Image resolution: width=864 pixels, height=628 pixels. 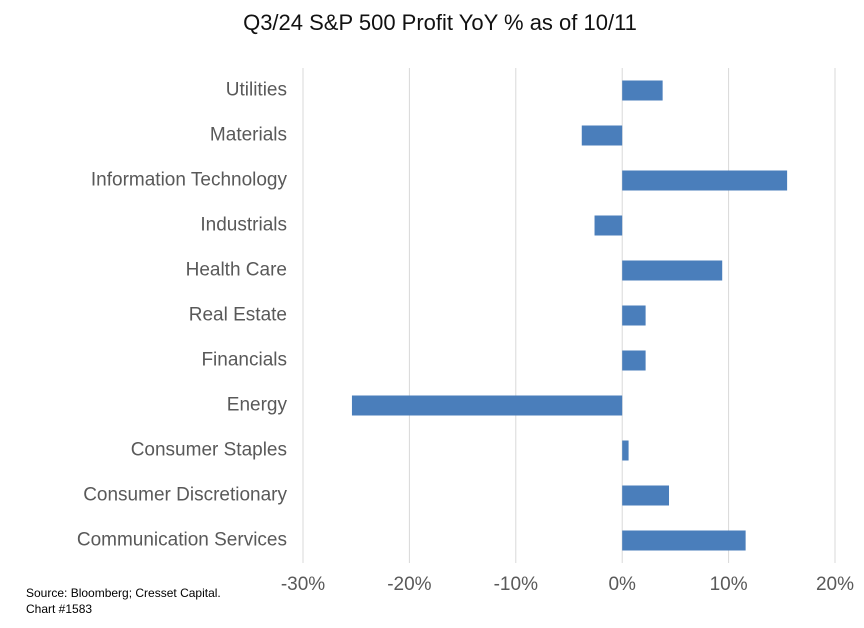 I want to click on y-tick-label: Real Estate, so click(x=238, y=315).